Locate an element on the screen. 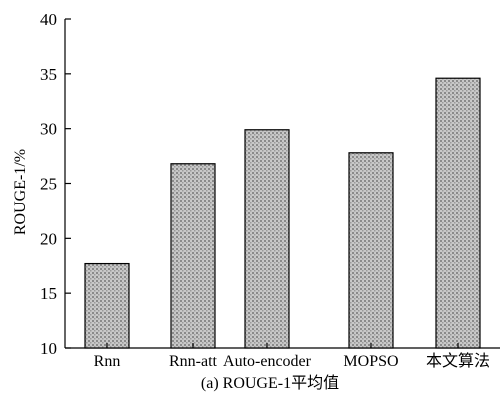 This screenshot has width=503, height=394. x-tick-label: MOPSO is located at coordinates (370, 361).